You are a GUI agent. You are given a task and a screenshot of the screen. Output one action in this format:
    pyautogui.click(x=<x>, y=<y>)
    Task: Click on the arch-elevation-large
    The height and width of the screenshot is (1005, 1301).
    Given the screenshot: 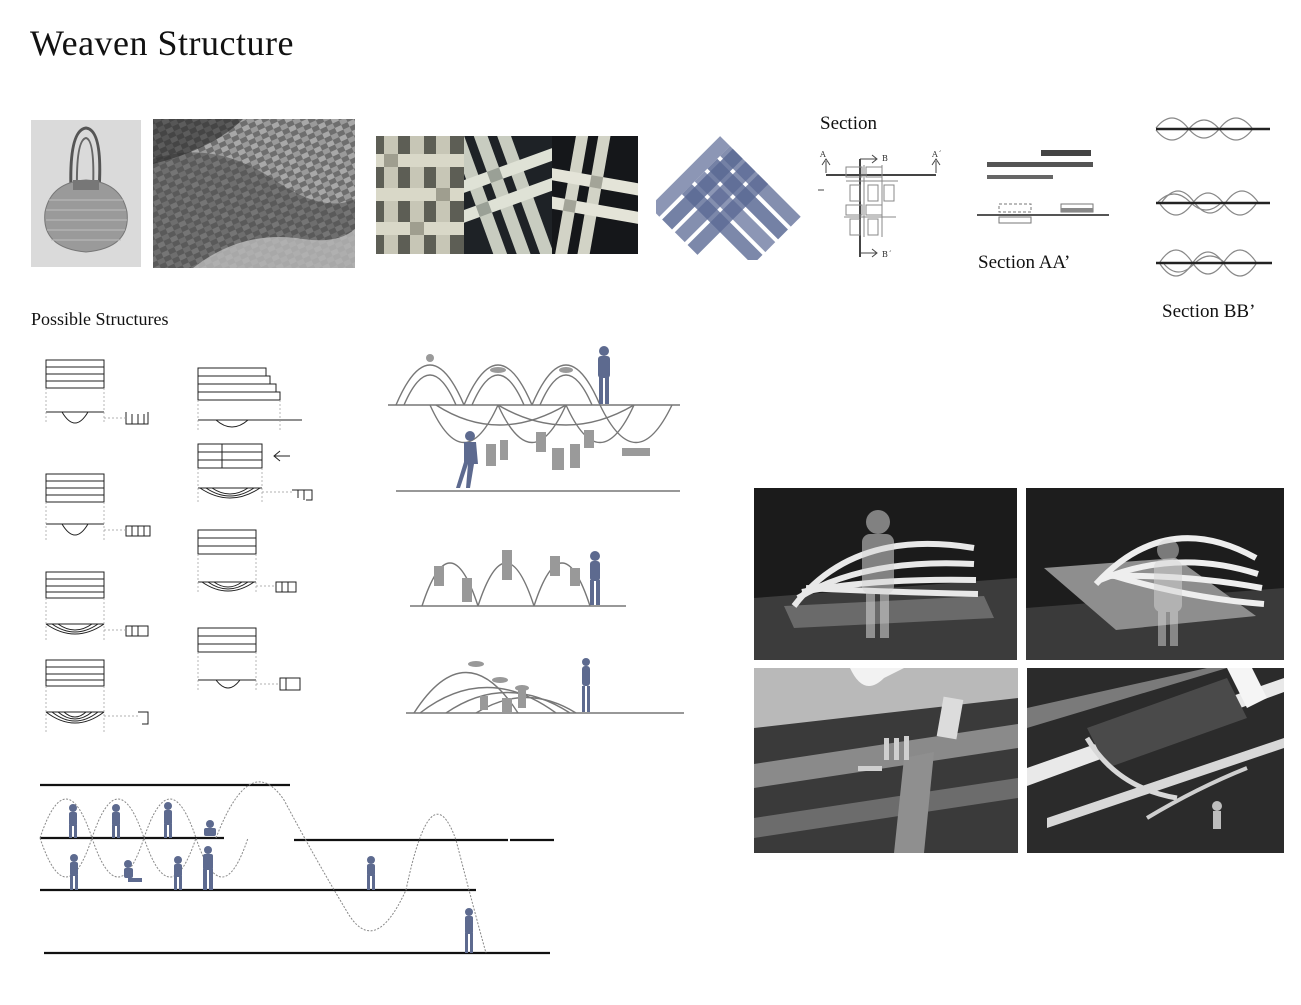 What is the action you would take?
    pyautogui.click(x=534, y=418)
    